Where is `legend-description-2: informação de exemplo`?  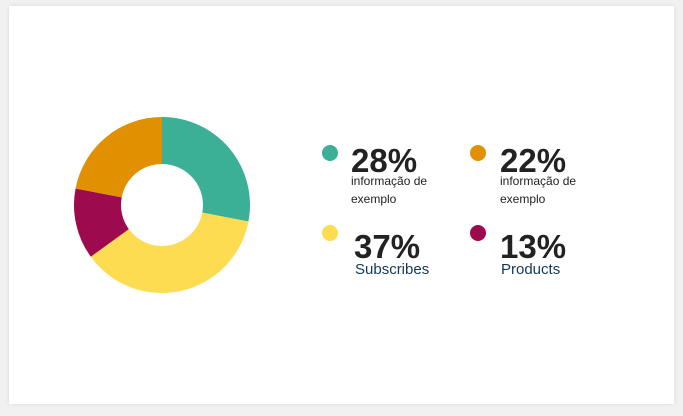 legend-description-2: informação de exemplo is located at coordinates (538, 190).